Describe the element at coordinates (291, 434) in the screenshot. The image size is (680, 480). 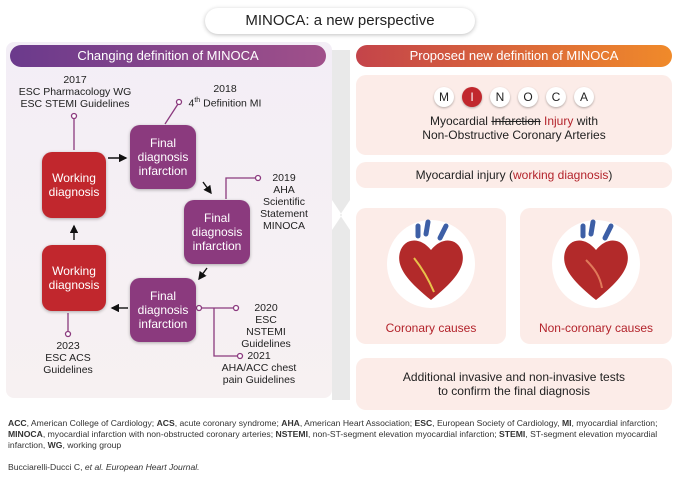
I see `abbreviation: NSTEMI` at that location.